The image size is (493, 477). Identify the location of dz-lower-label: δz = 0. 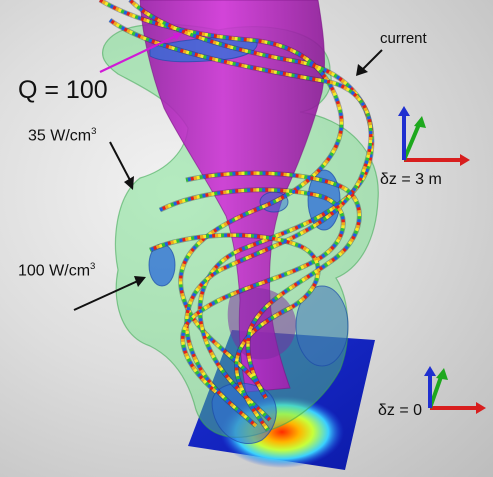
(400, 410).